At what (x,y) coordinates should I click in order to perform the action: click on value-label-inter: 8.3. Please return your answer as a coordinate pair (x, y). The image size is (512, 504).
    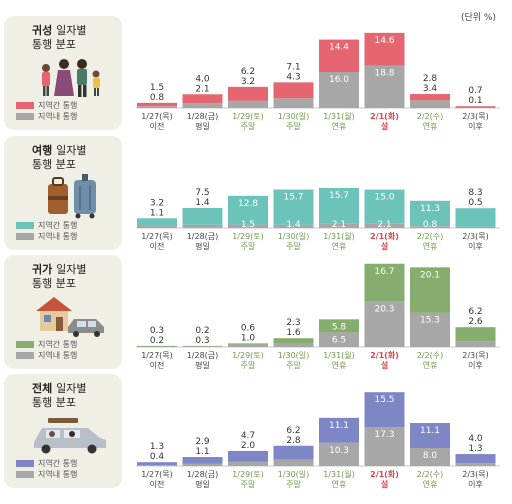
    Looking at the image, I should click on (475, 193).